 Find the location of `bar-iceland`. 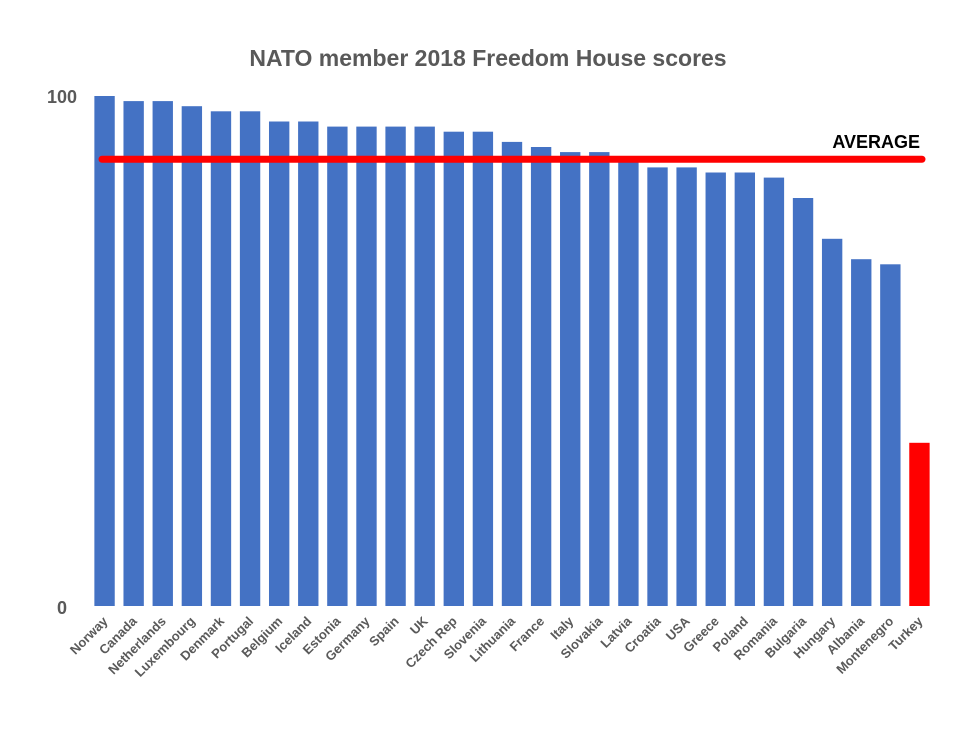

bar-iceland is located at coordinates (308, 363).